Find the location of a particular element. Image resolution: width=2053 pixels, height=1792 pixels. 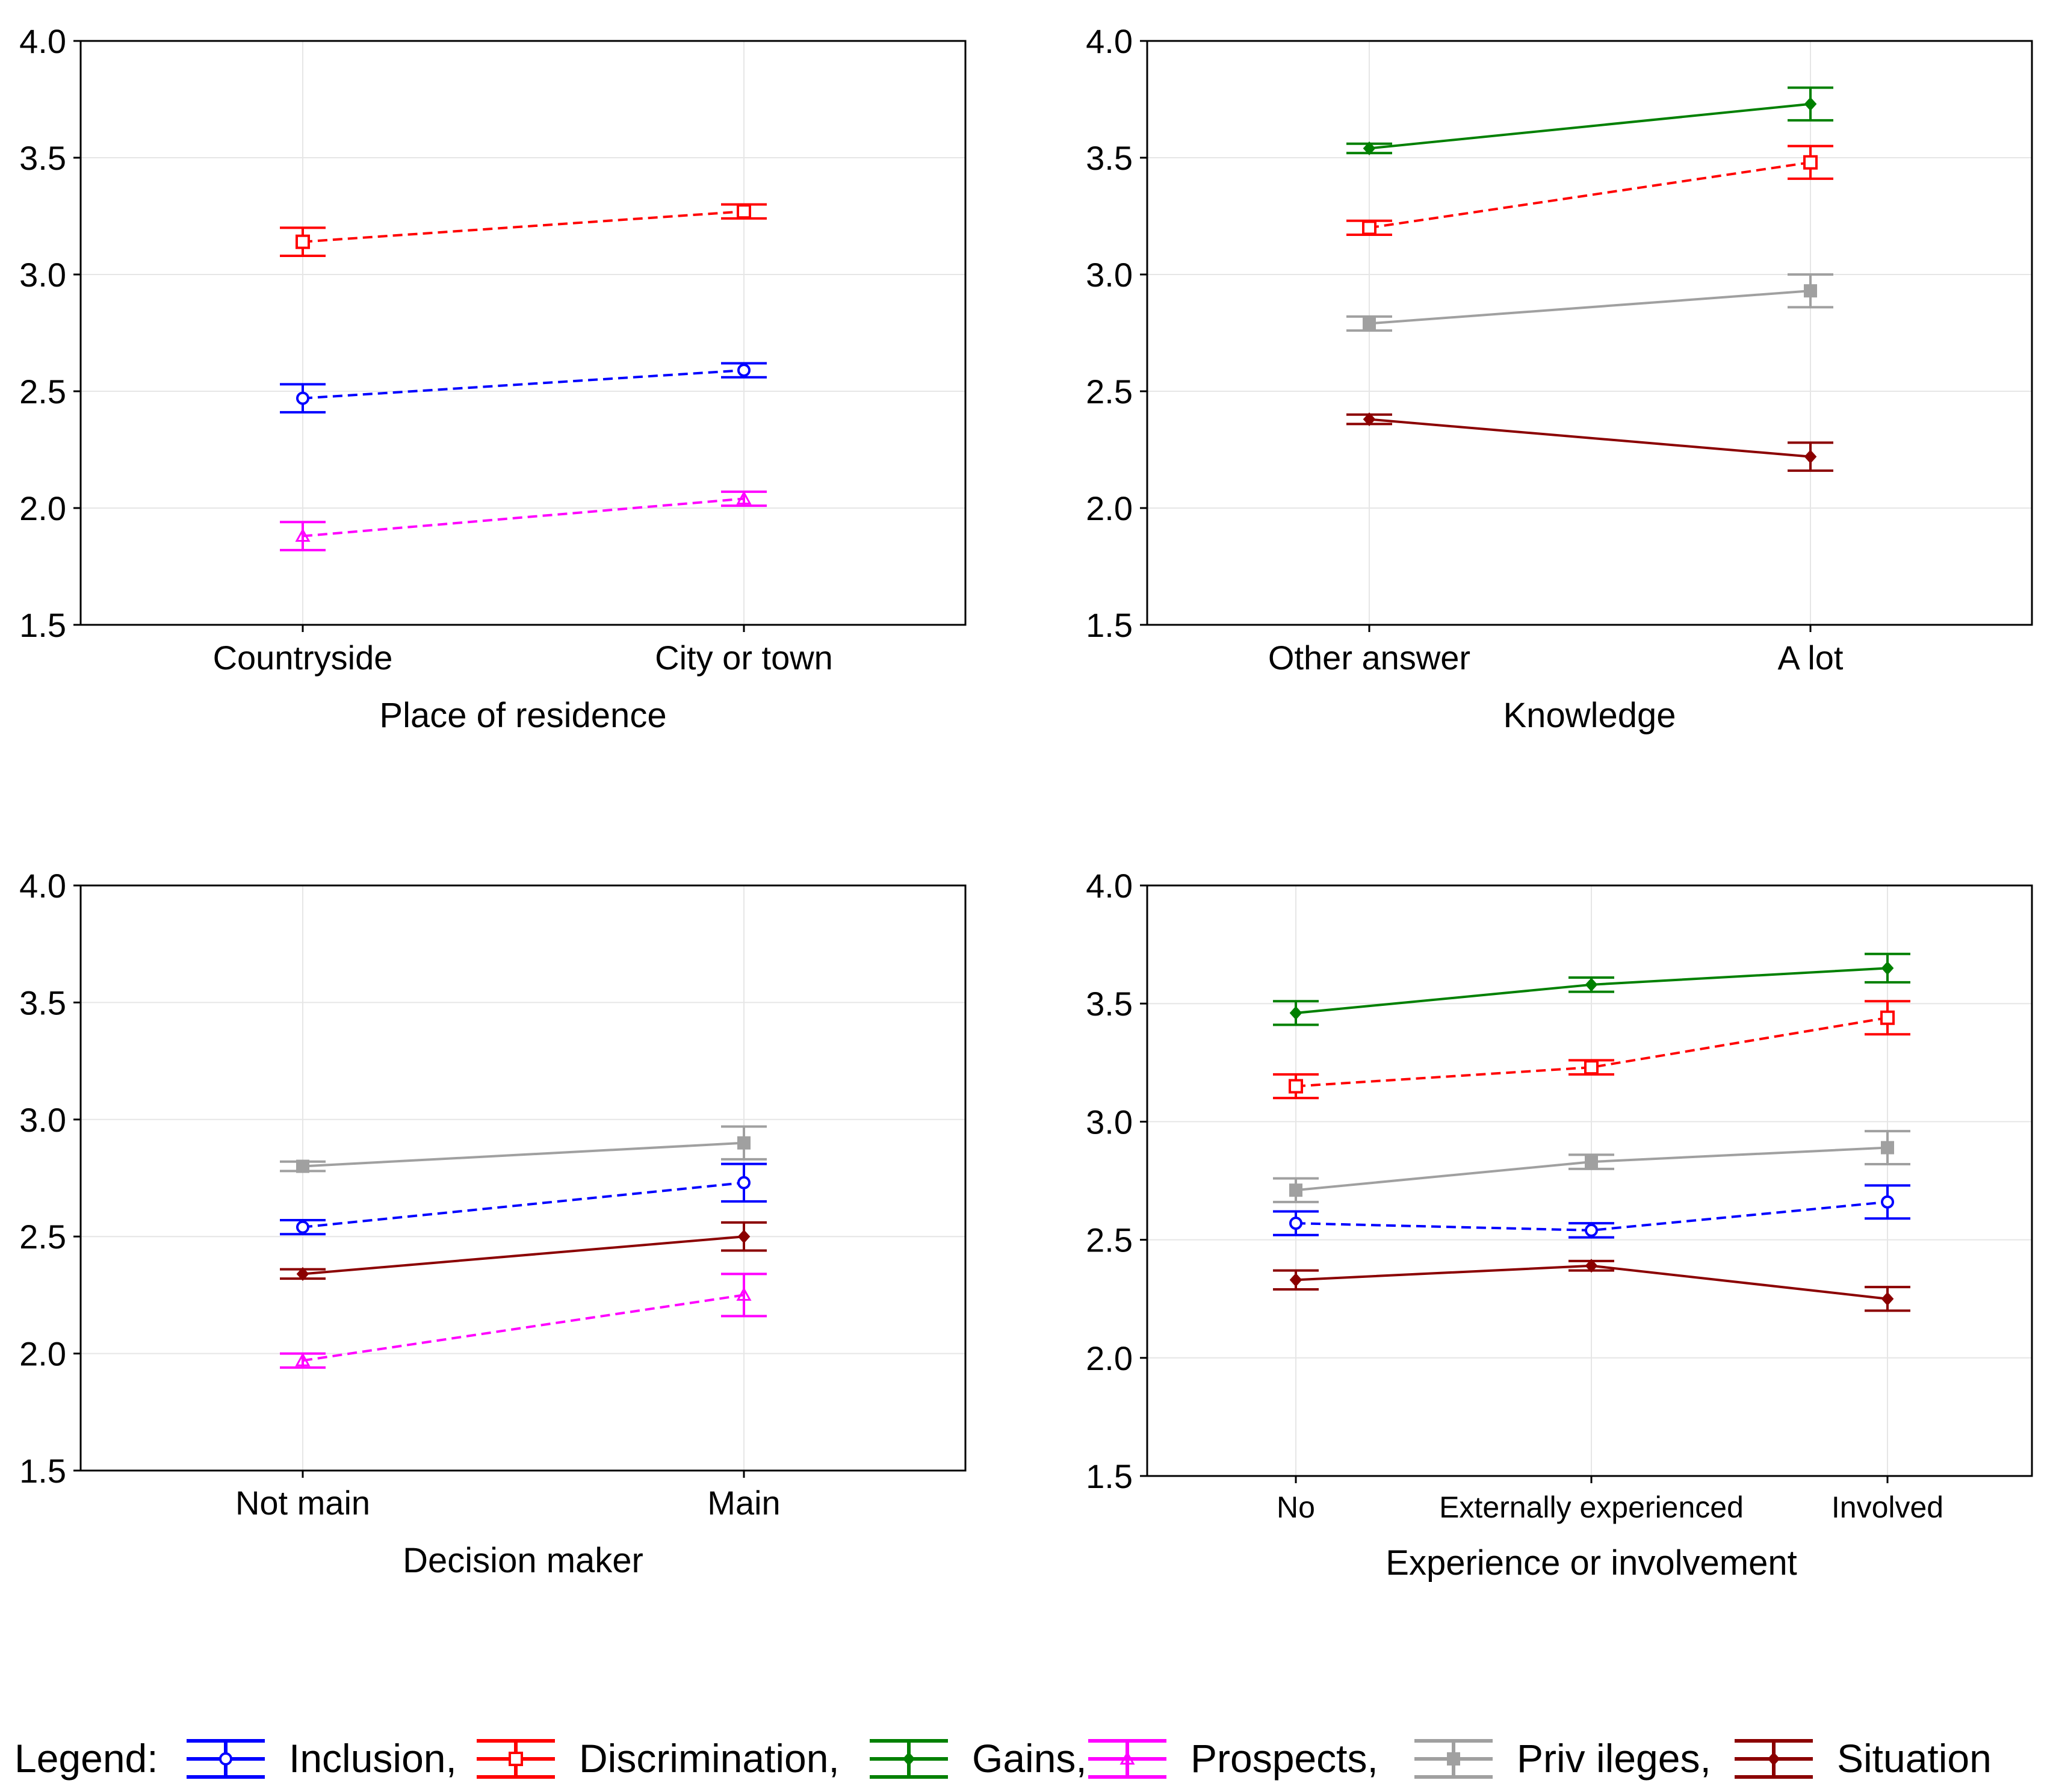

x-tick-label: A lot is located at coordinates (1811, 658).